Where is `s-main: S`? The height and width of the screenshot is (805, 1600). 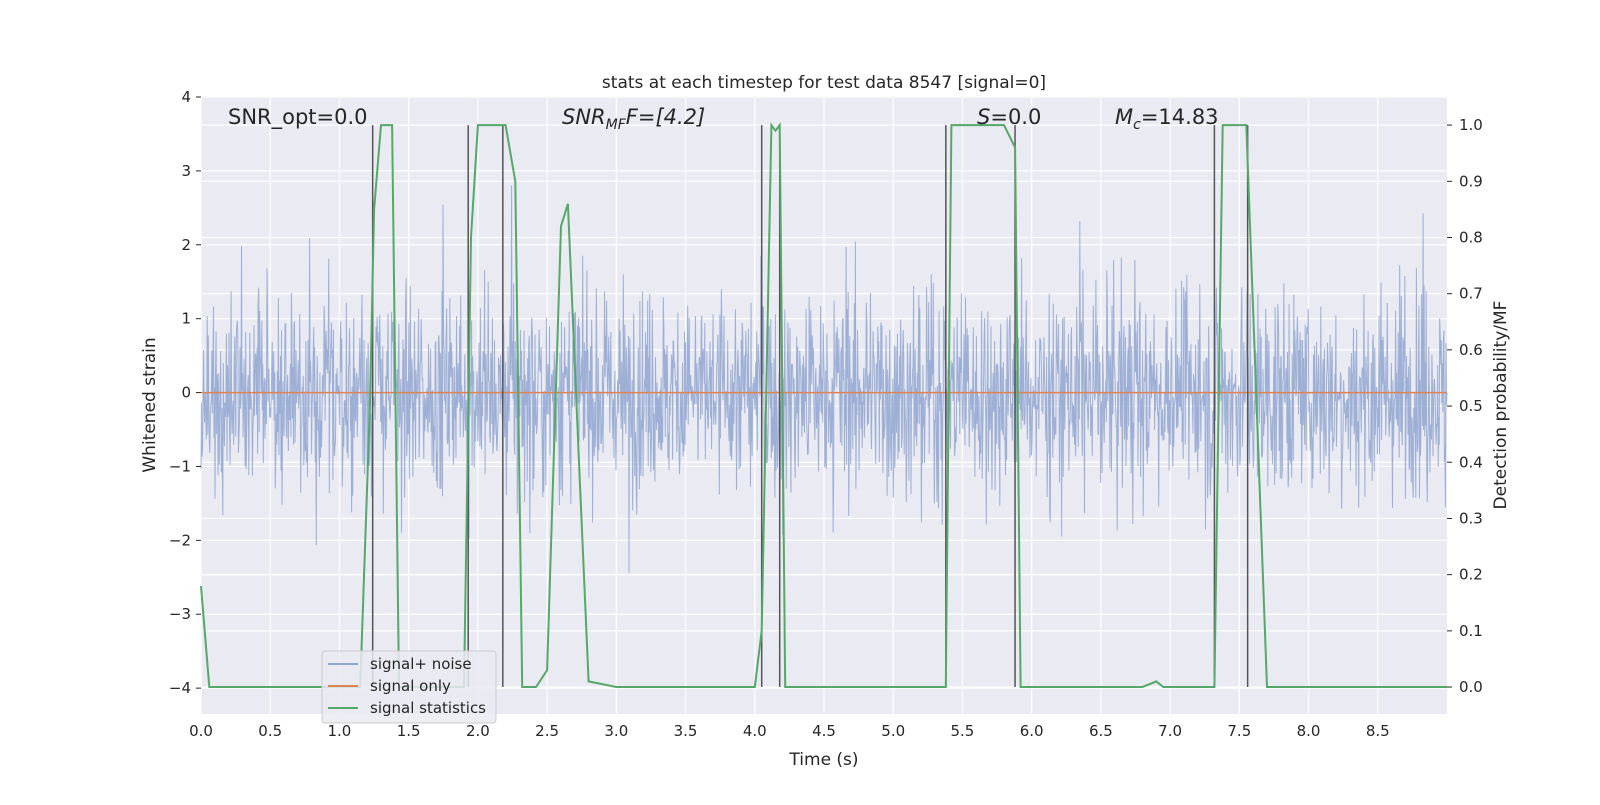
s-main: S is located at coordinates (983, 117).